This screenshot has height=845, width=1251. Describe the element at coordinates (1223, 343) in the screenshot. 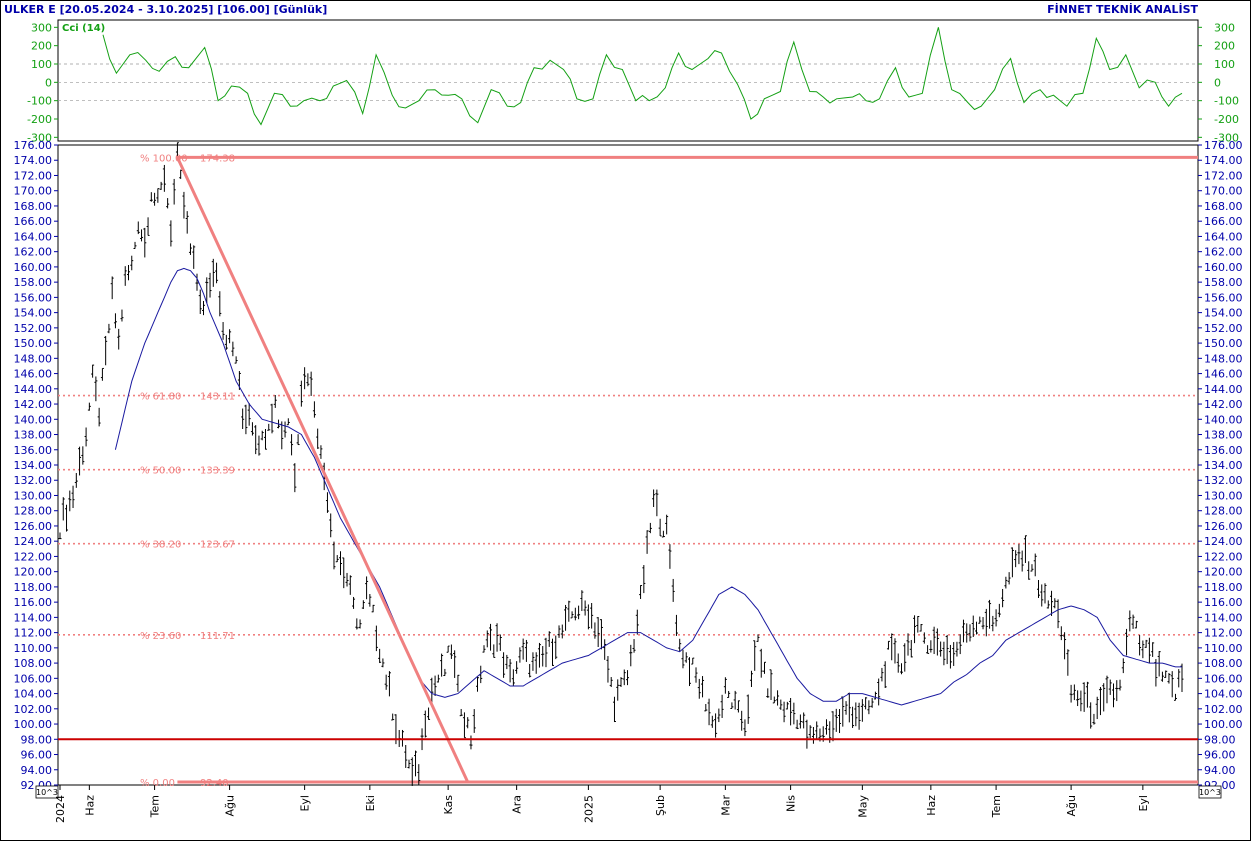

I see `price-tick-label: 150.00` at that location.